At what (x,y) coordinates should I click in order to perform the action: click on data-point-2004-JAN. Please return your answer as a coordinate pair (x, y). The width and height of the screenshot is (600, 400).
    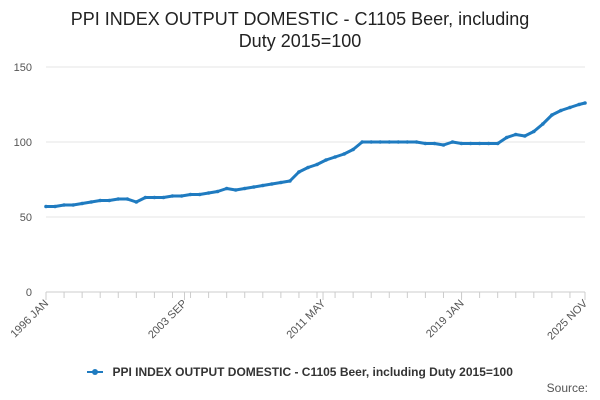
    Looking at the image, I should click on (190, 194).